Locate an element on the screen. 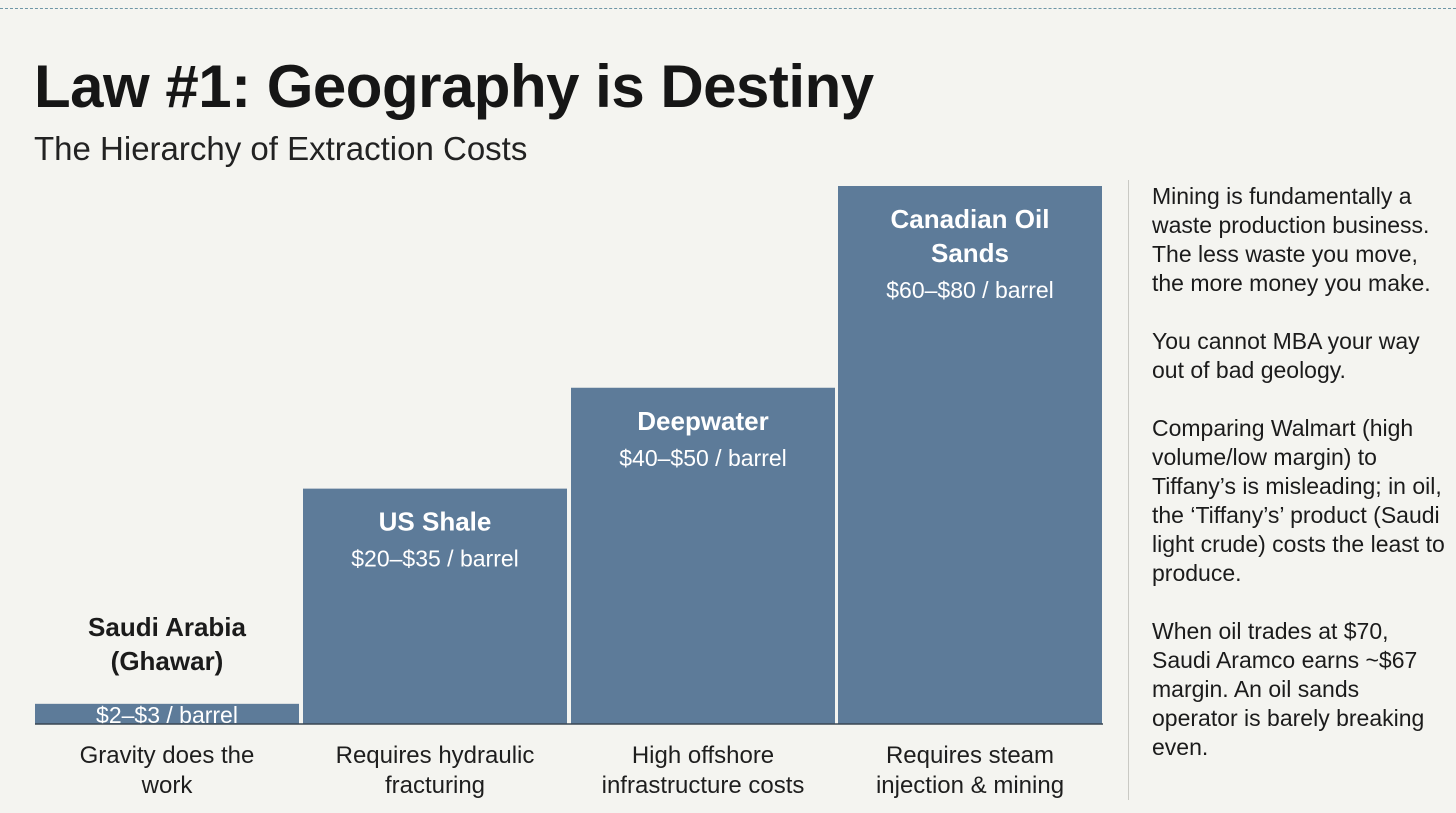  bar-label-2-line-1: US Shale is located at coordinates (435, 522).